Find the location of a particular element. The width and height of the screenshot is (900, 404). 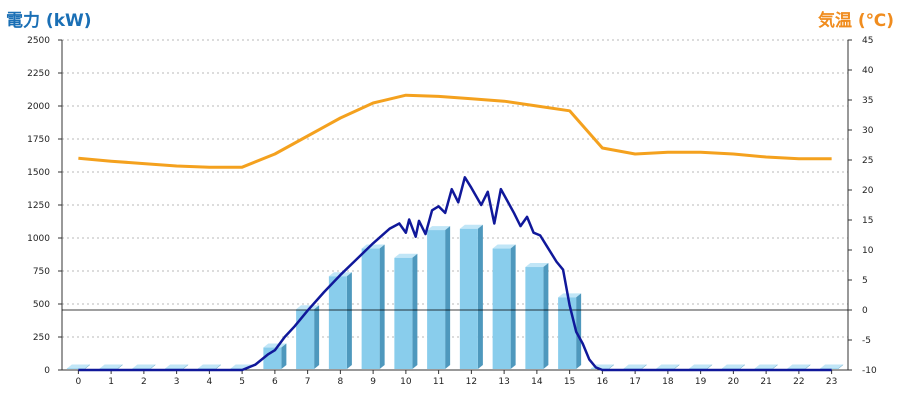

right-tick-label: 15 is located at coordinates (867, 221).